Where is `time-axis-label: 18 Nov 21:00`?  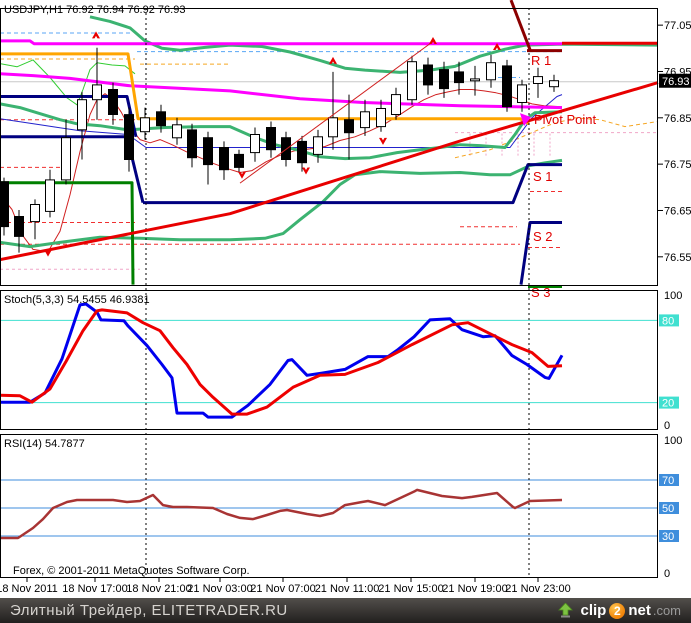
time-axis-label: 18 Nov 21:00 is located at coordinates (158, 589).